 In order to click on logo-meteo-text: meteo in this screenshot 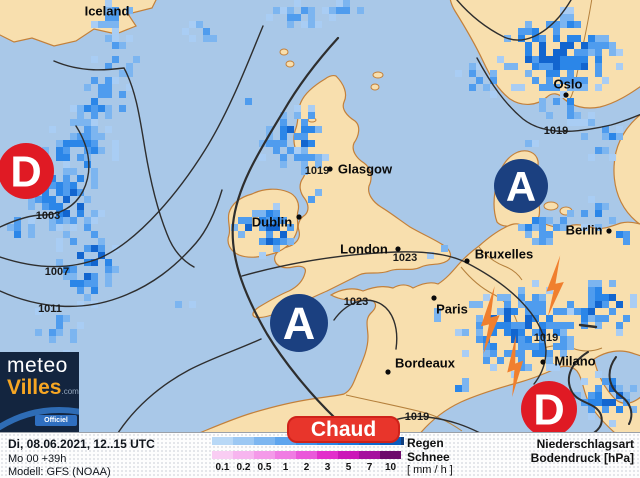, I will do `click(37, 365)`.